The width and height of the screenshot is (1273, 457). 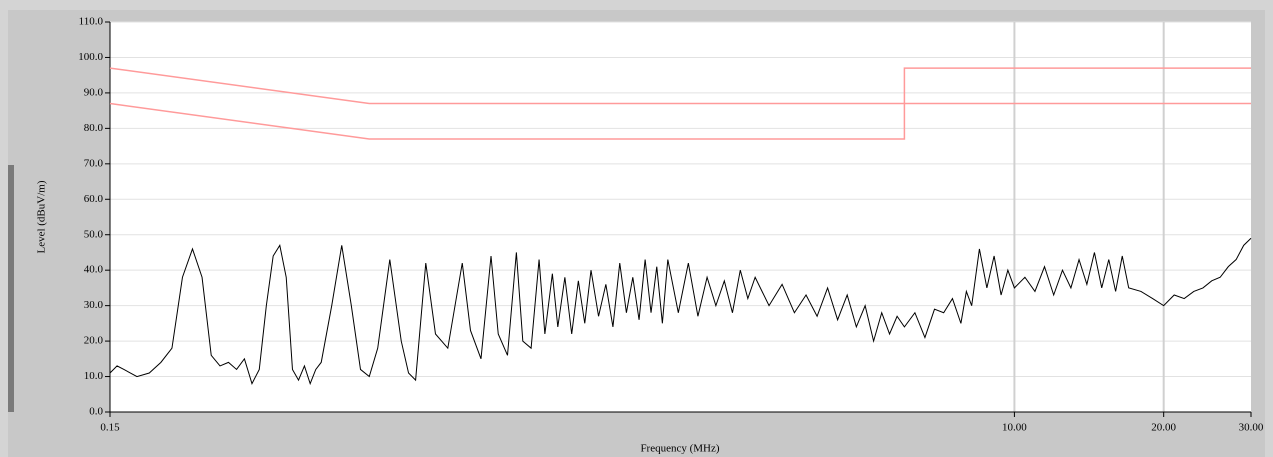 I want to click on y-tick-label: 20.0, so click(x=94, y=341).